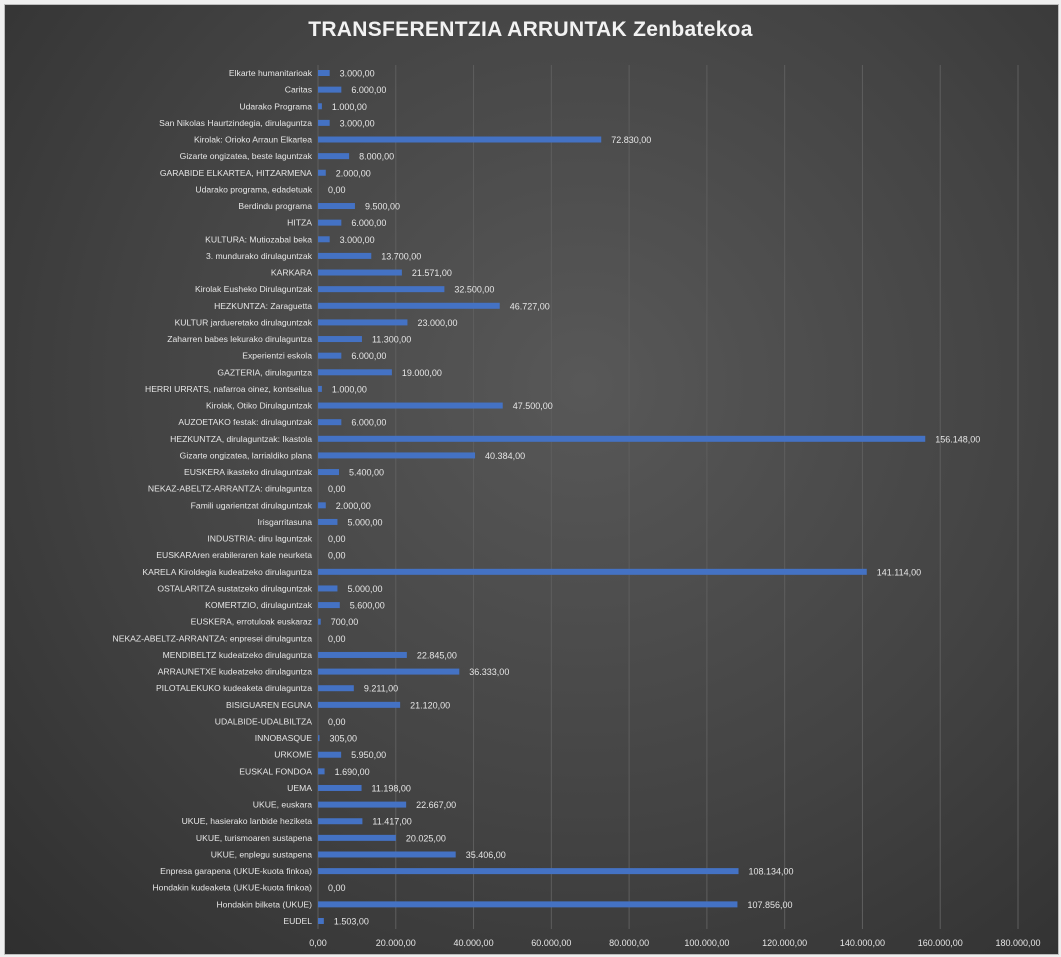 Image resolution: width=1061 pixels, height=957 pixels. I want to click on category-label: EUDEL, so click(297, 921).